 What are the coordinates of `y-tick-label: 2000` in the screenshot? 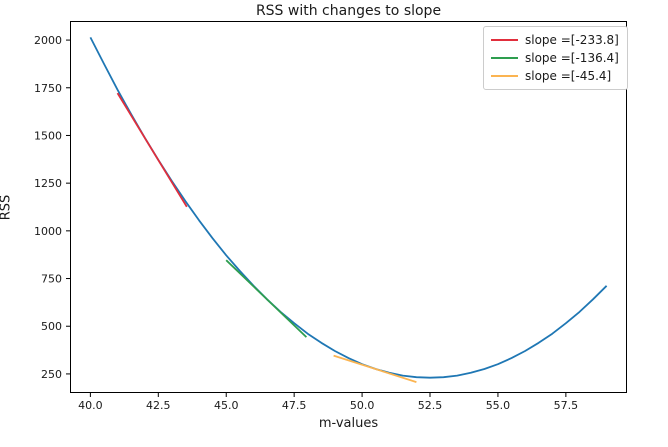 It's located at (48, 40).